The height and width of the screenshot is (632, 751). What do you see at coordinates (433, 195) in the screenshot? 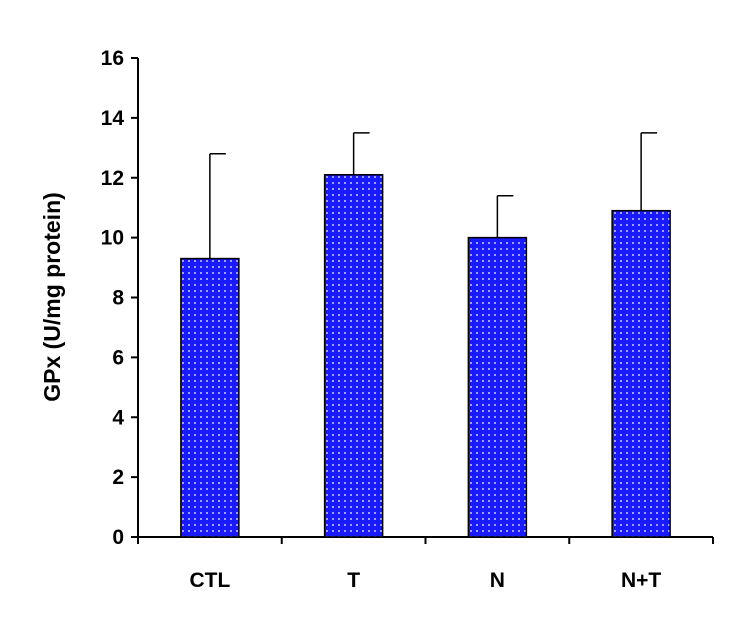
I see `error-bars` at bounding box center [433, 195].